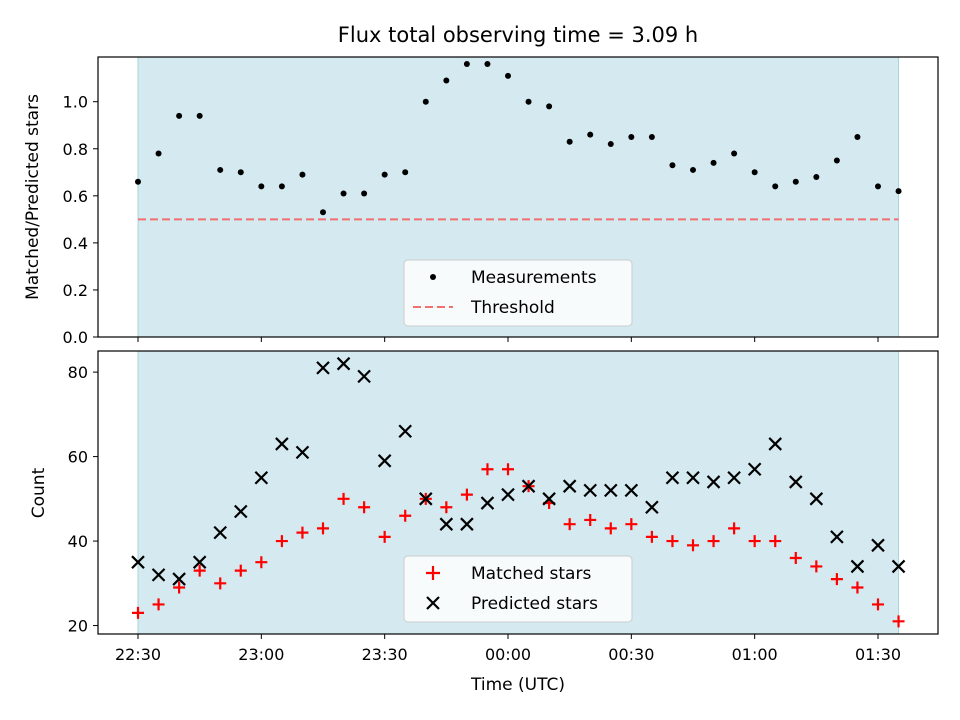 This screenshot has width=960, height=720. I want to click on top-x-axis-ticks, so click(508, 339).